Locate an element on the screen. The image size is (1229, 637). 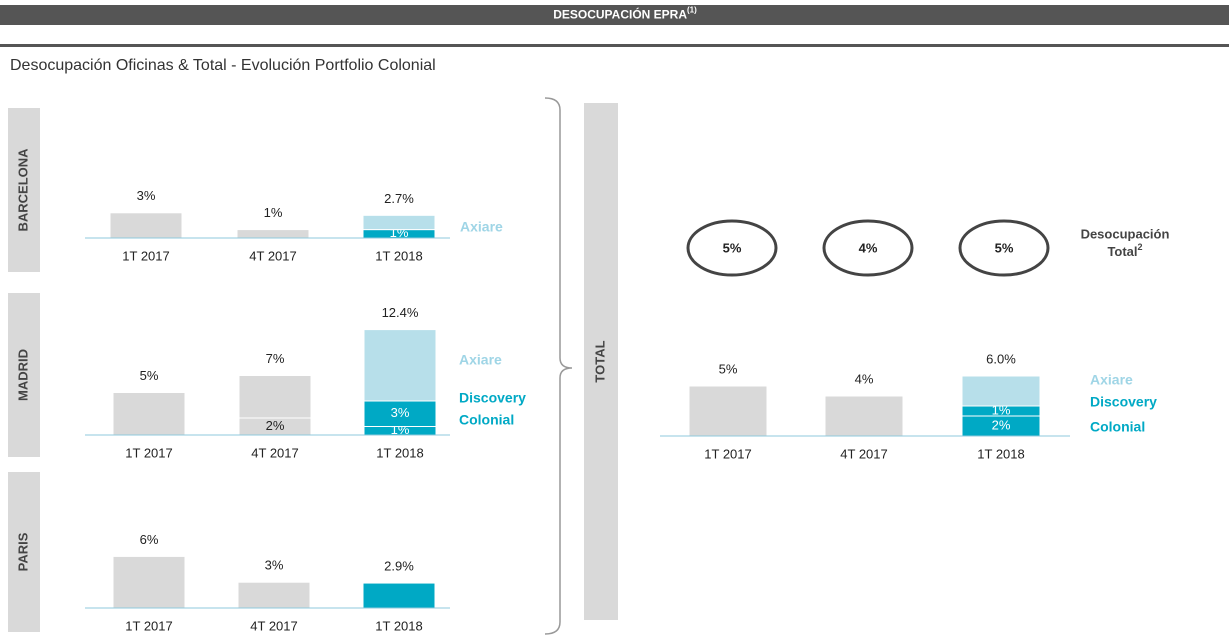
region-label: PARIS is located at coordinates (22, 551).